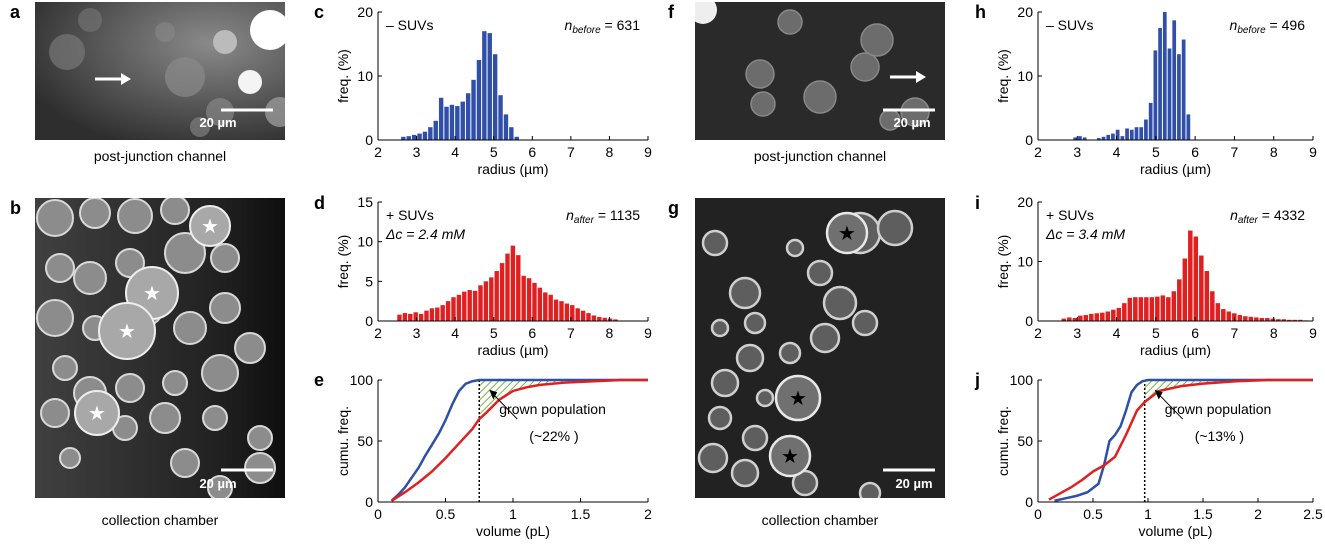 The height and width of the screenshot is (546, 1325). Describe the element at coordinates (378, 333) in the screenshot. I see `x-tick-label-d-0: 2` at that location.